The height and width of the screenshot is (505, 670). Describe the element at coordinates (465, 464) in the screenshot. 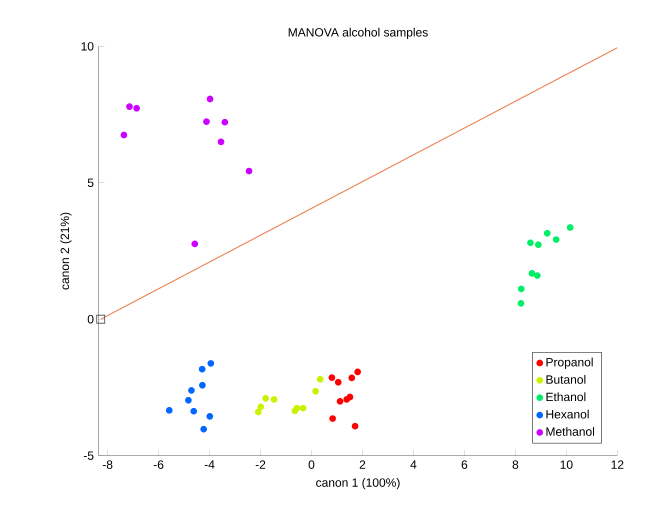

I see `x-tick-label: 6` at that location.